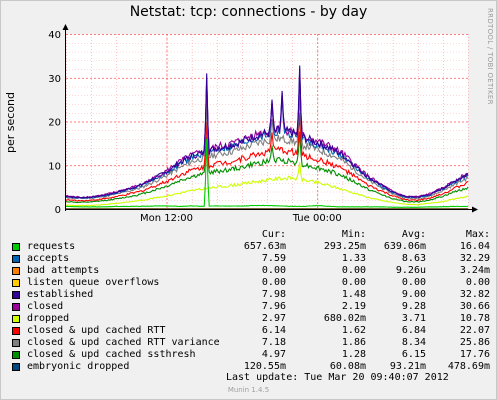 This screenshot has width=497, height=400. I want to click on x-tick-label: Tue 00:00, so click(317, 218).